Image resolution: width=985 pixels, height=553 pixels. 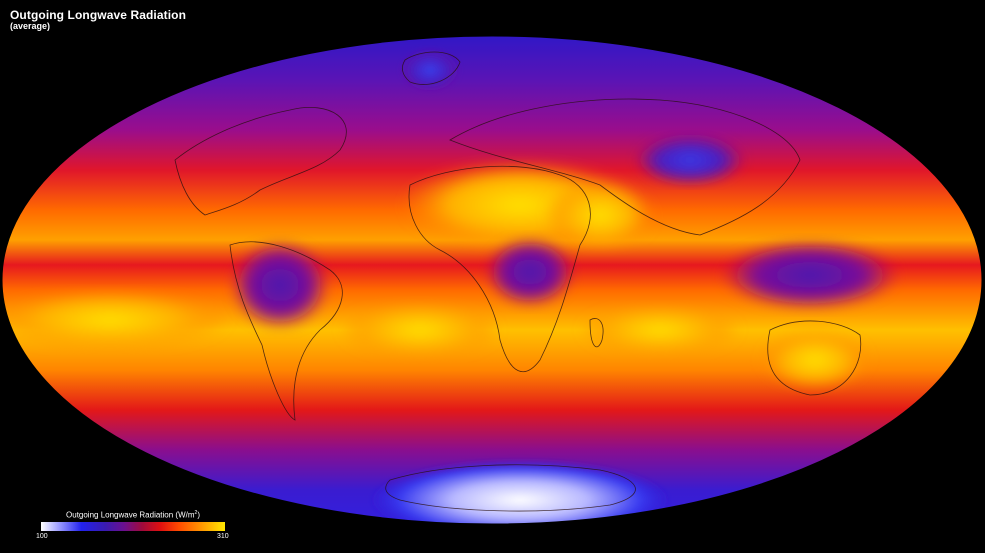 What do you see at coordinates (596, 333) in the screenshot?
I see `madagascar-coast` at bounding box center [596, 333].